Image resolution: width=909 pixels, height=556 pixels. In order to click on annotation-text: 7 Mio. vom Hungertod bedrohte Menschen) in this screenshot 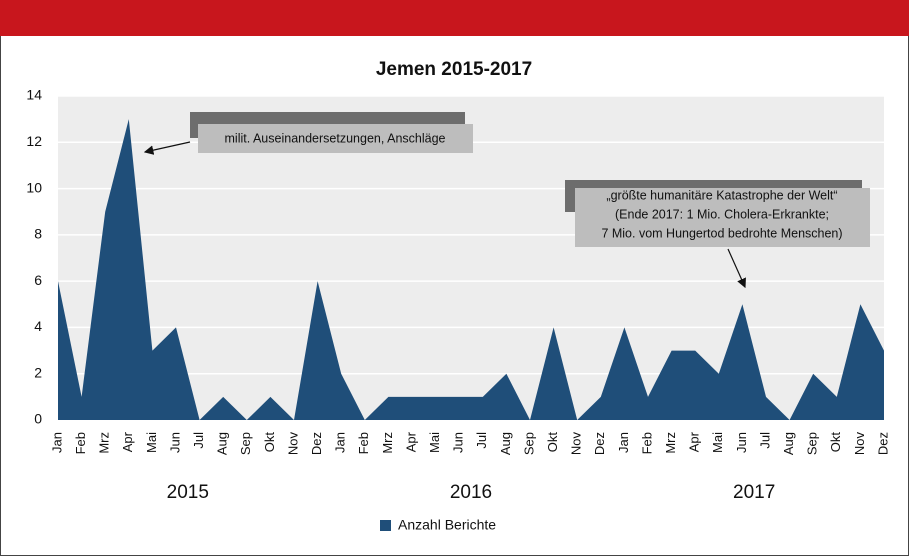, I will do `click(721, 233)`.